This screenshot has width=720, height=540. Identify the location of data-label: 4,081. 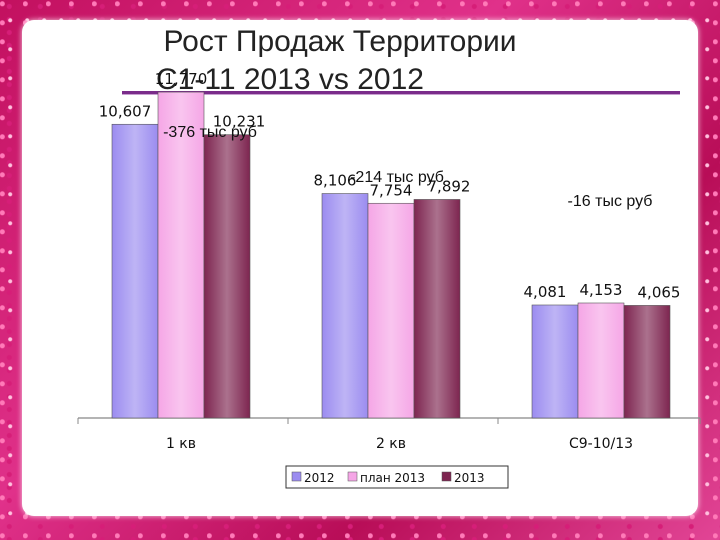
(545, 292).